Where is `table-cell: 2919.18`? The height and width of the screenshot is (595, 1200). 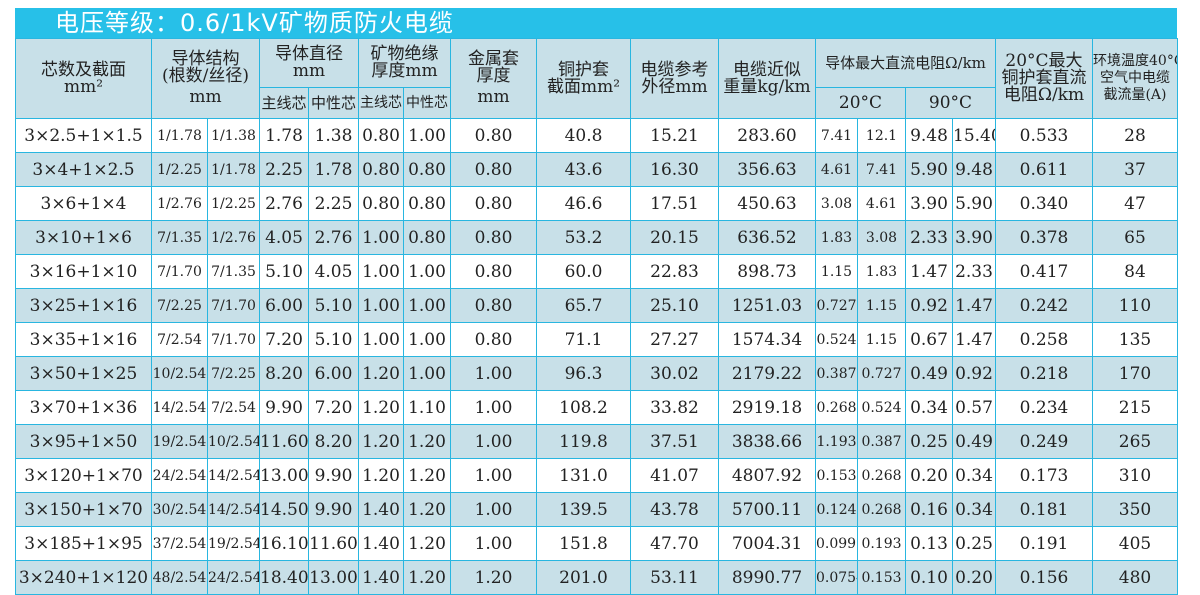 table-cell: 2919.18 is located at coordinates (767, 407).